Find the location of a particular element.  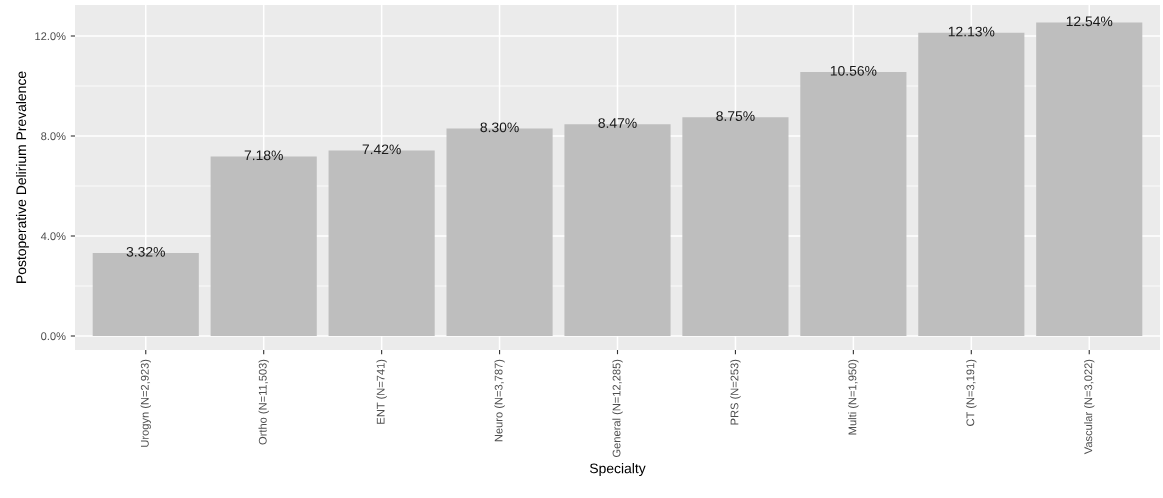

data-label: 8.47% is located at coordinates (617, 123).